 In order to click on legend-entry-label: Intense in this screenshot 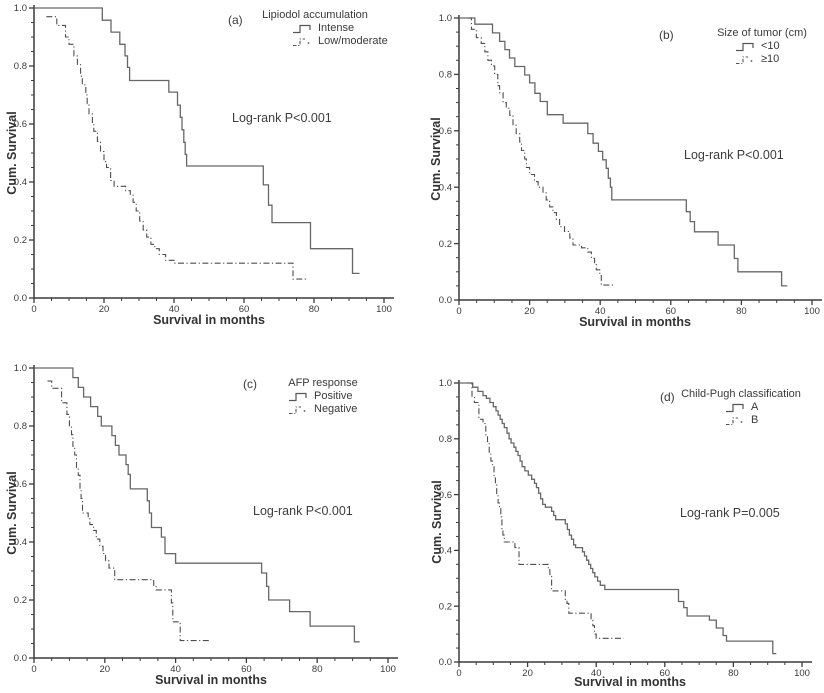, I will do `click(336, 28)`.